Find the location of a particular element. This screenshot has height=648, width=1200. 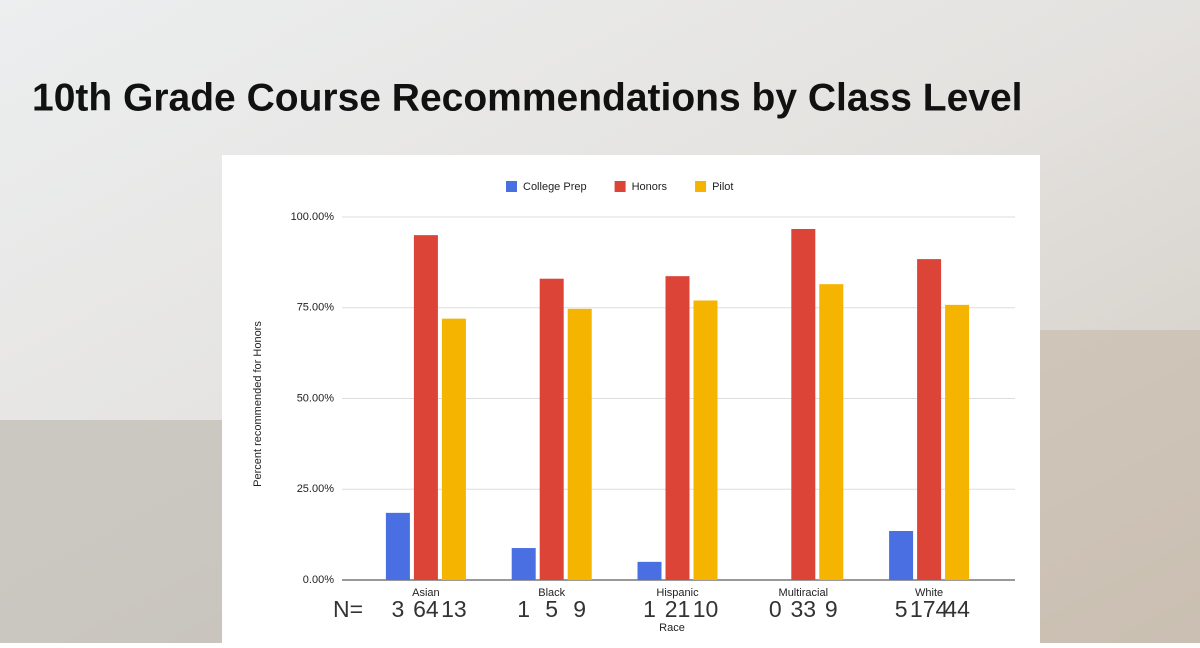

n-count: 33 is located at coordinates (804, 609).